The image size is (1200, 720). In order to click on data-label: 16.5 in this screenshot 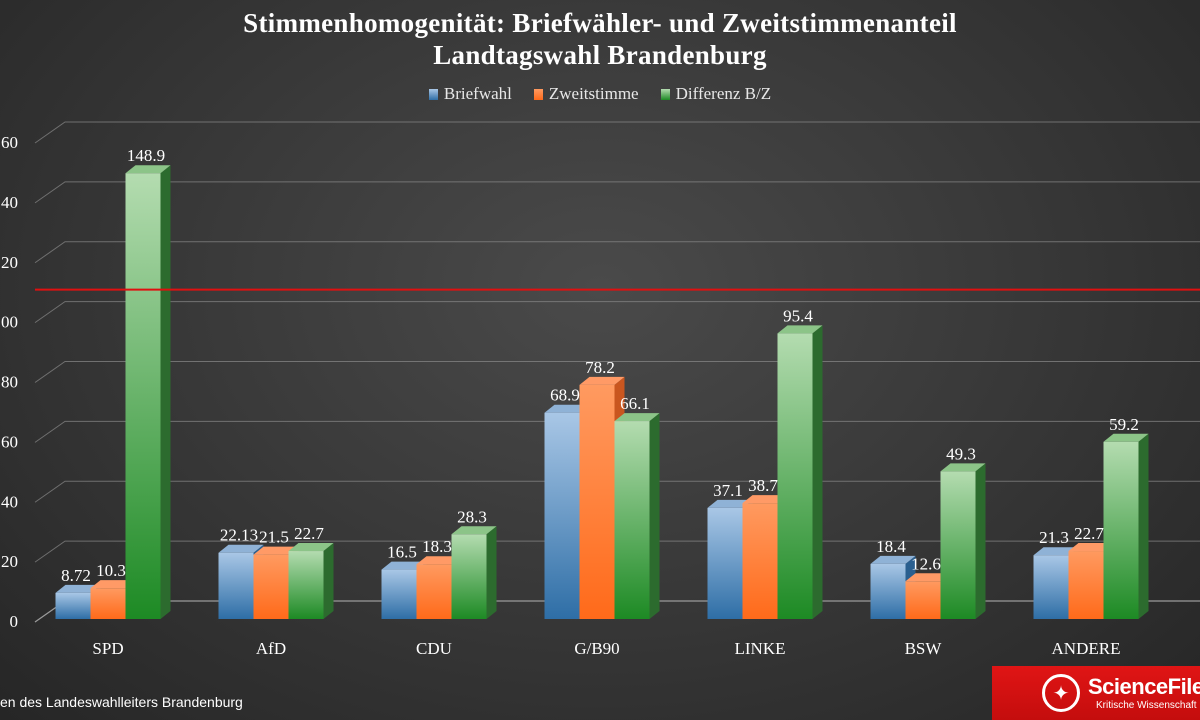, I will do `click(402, 552)`.